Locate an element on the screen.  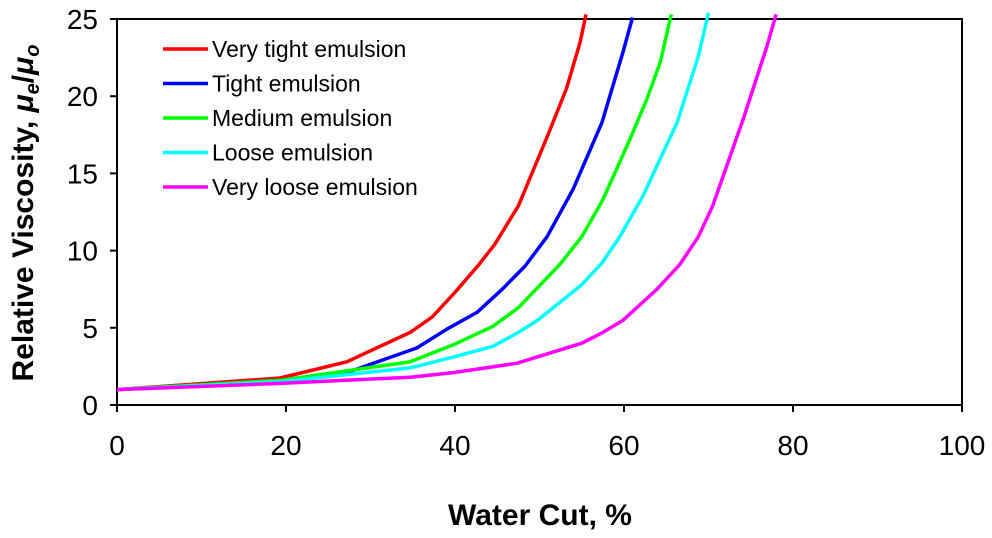
legend-label: Very tight emulsion is located at coordinates (309, 49).